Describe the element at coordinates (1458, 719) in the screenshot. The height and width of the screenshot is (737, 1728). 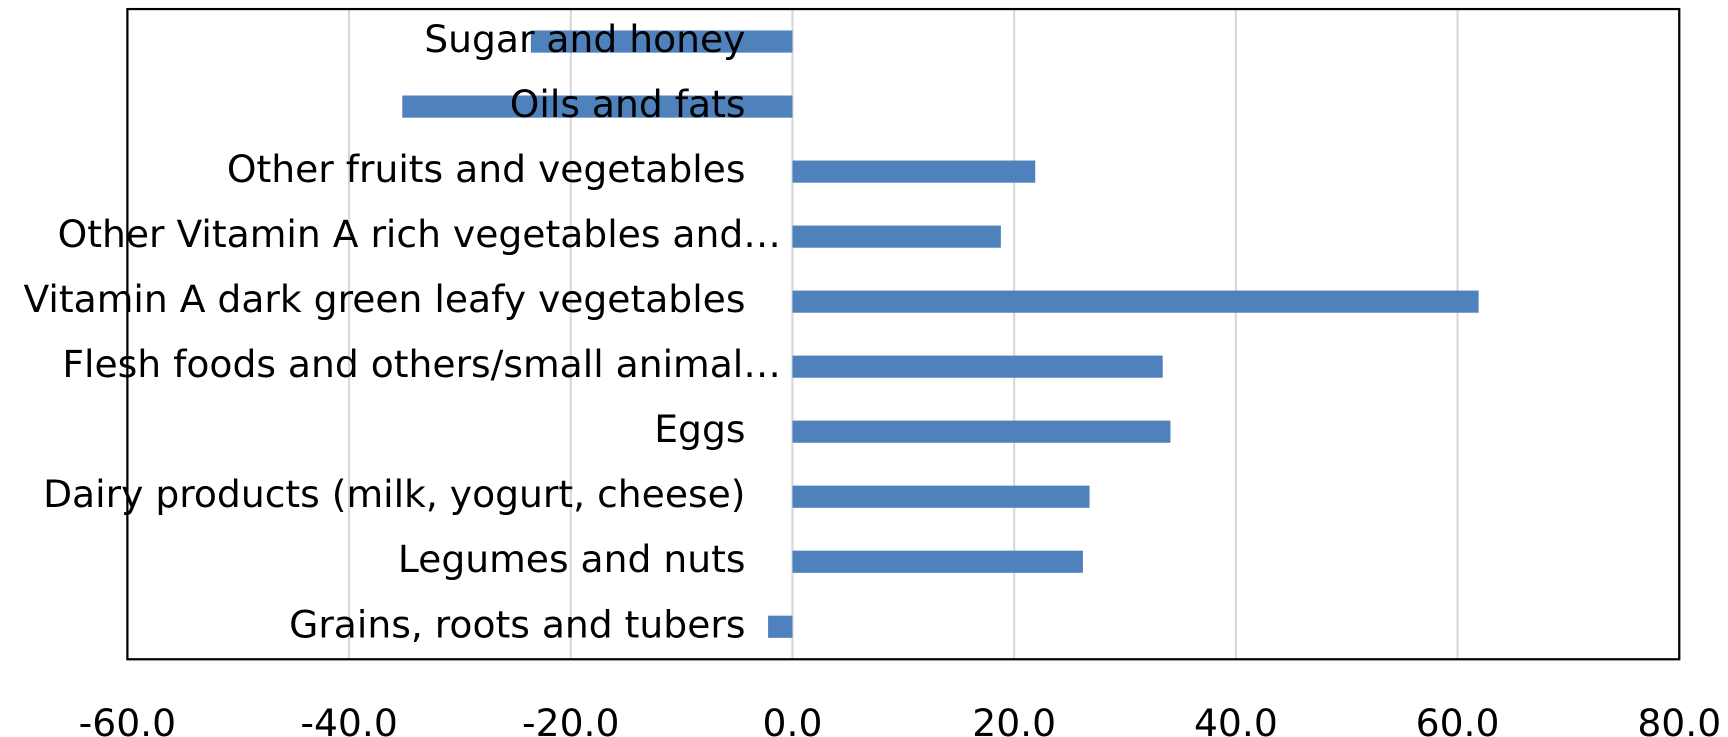
I see `x-tick-label: 60.0` at that location.